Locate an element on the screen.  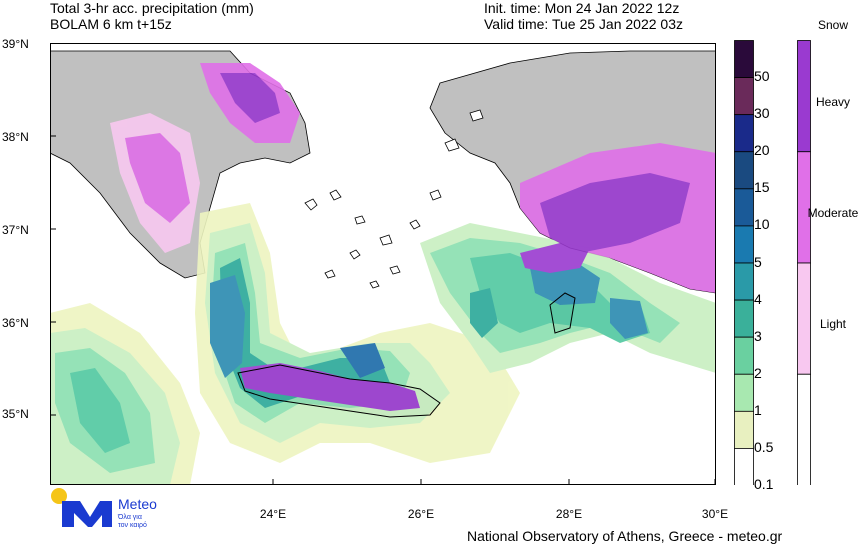
lon-label-30: 30°E is located at coordinates (715, 514).